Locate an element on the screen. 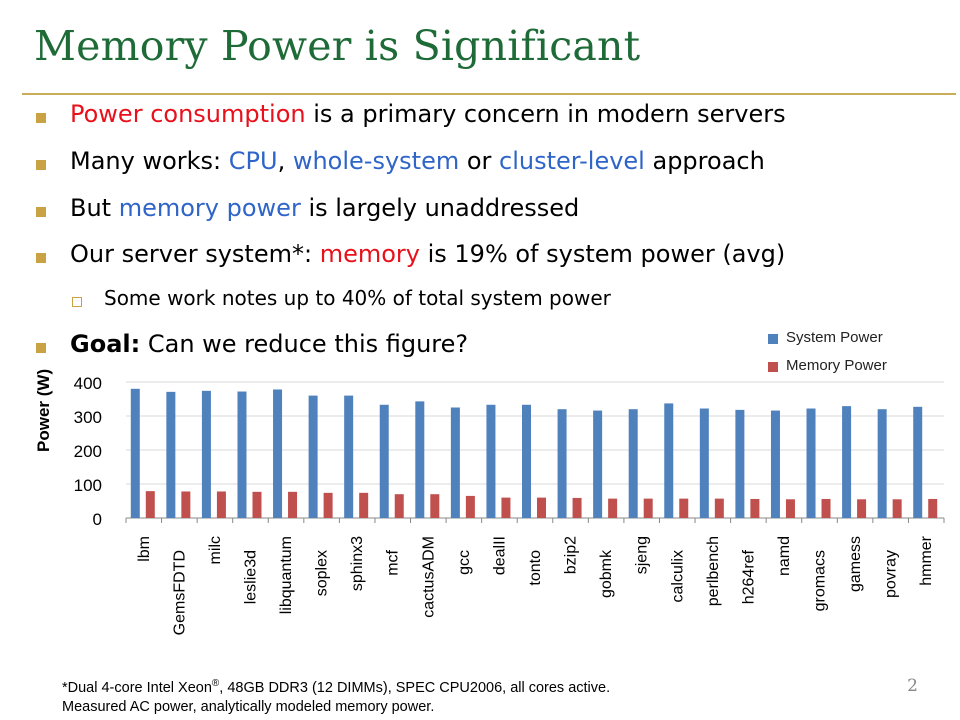 The image size is (960, 720). x-tick-label: namd is located at coordinates (784, 556).